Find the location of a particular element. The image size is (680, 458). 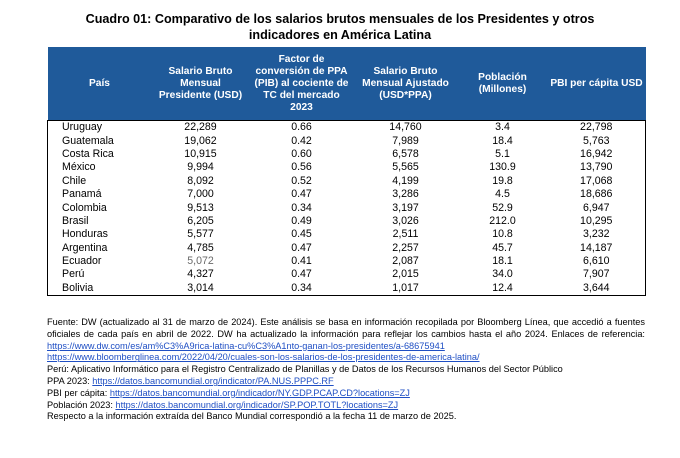

cell-gdp: 7,907 is located at coordinates (596, 274).